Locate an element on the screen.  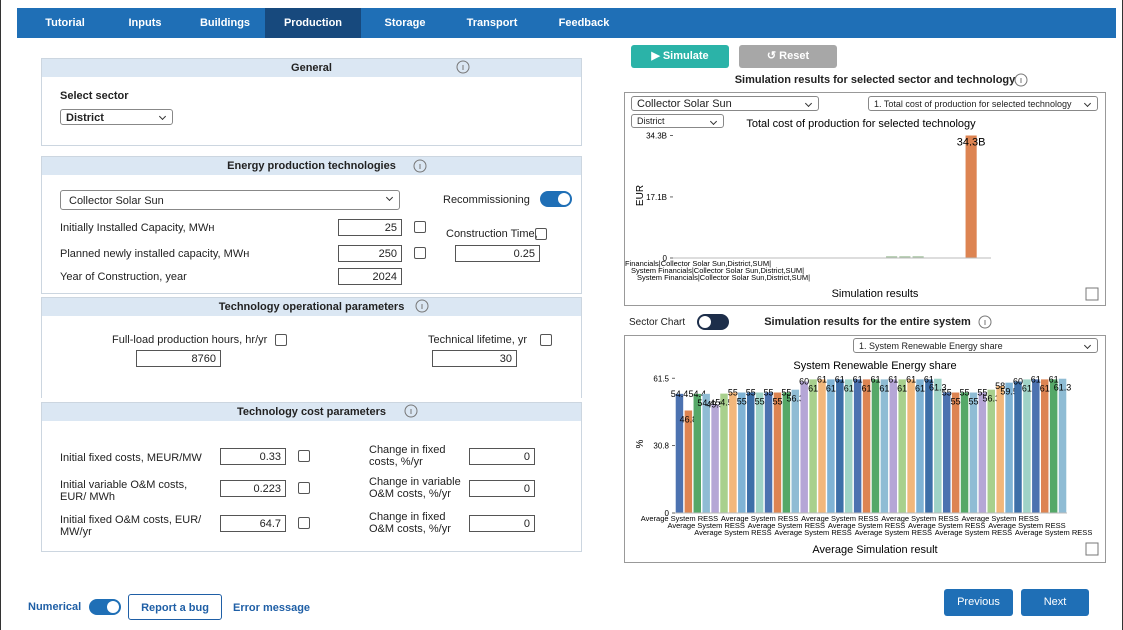
input: 64.7 is located at coordinates (253, 523).